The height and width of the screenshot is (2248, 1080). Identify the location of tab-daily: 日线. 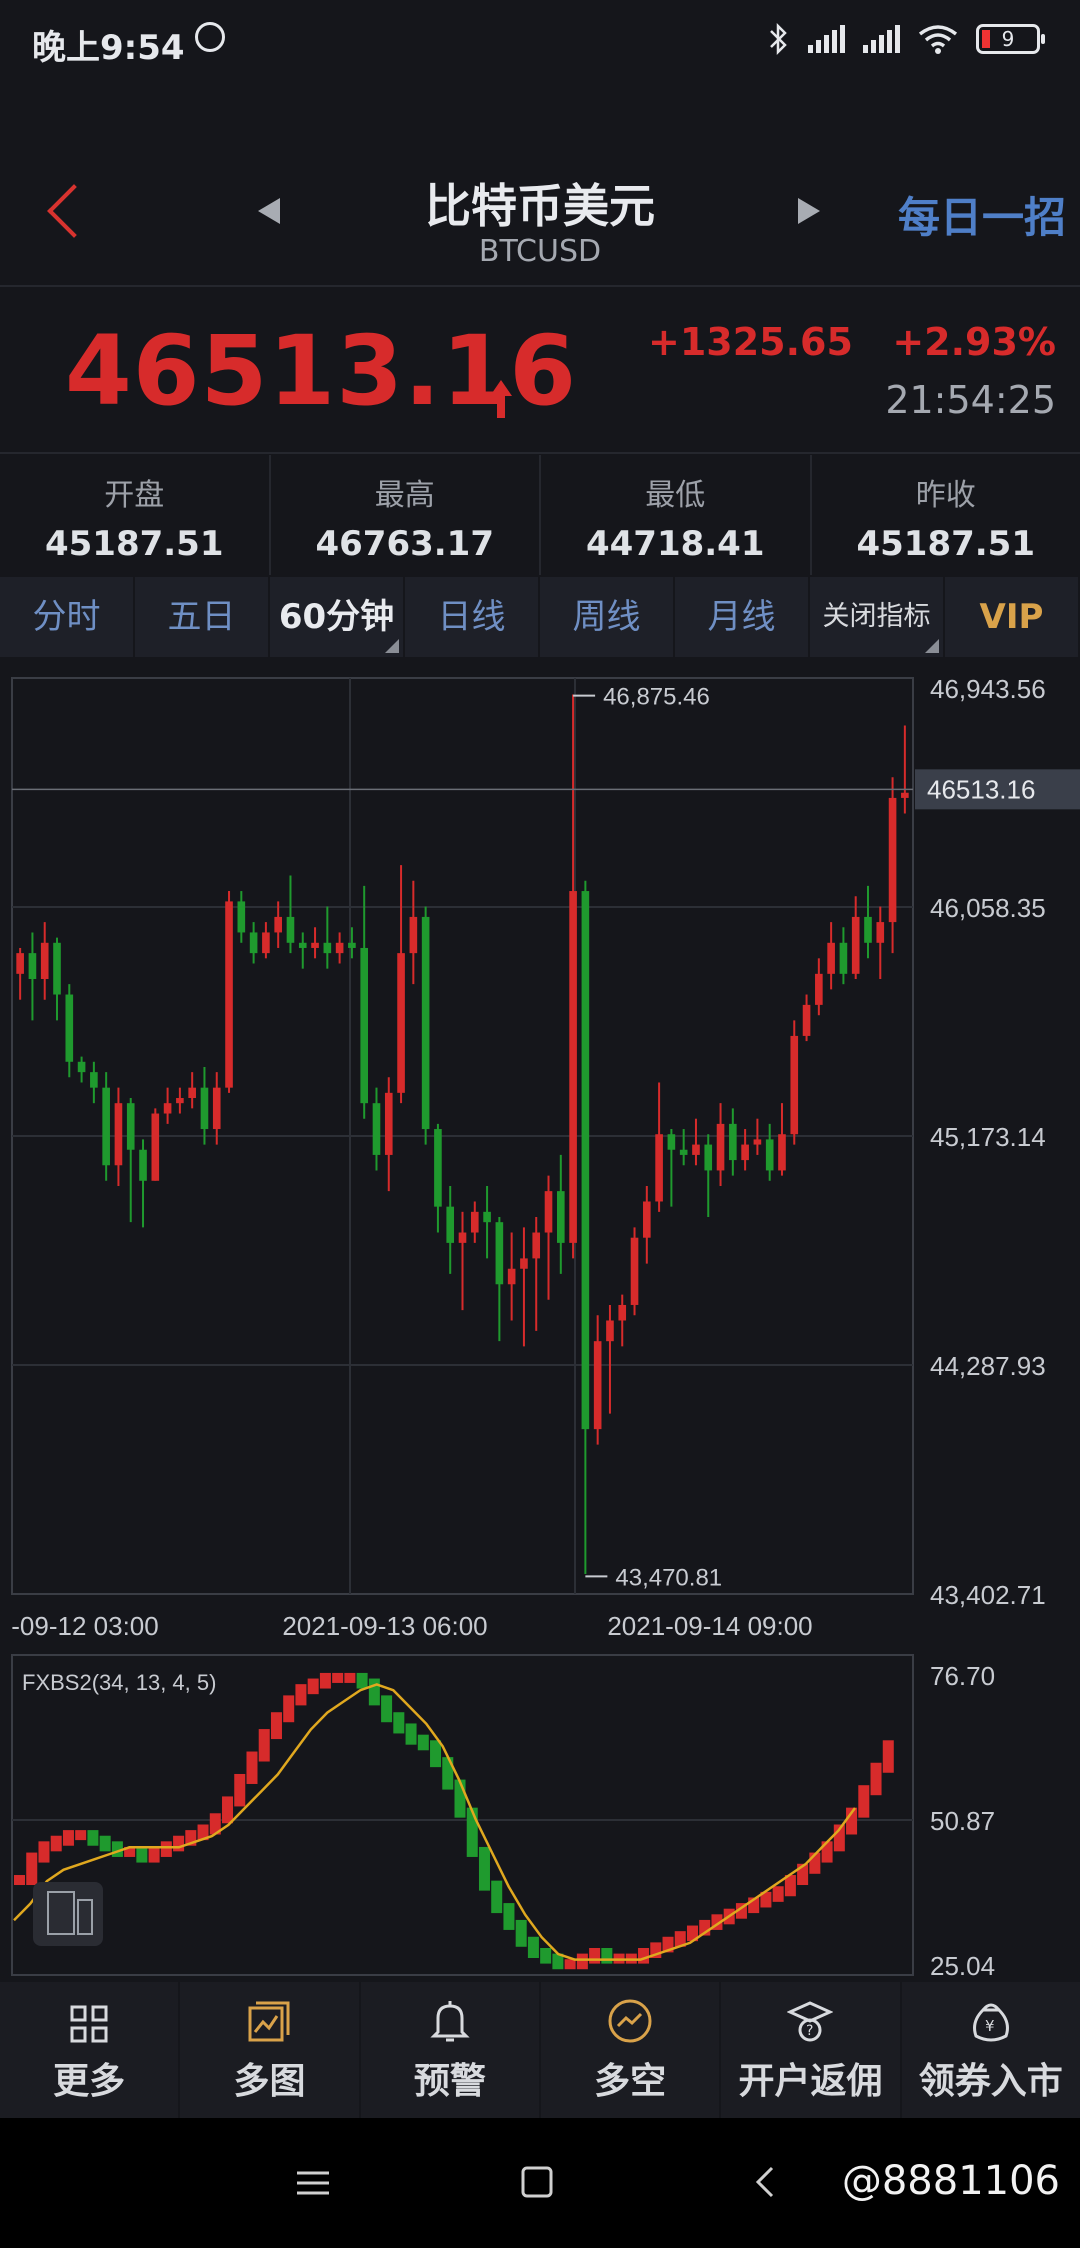
(472, 617).